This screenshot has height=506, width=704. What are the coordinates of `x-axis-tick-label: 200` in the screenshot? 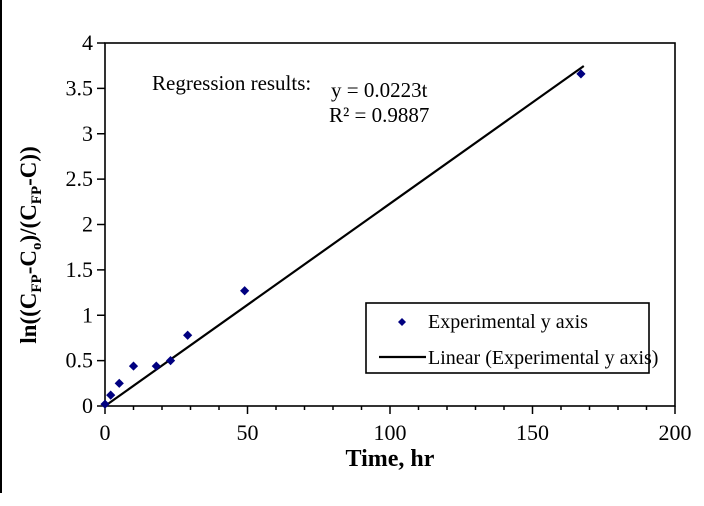 It's located at (675, 432).